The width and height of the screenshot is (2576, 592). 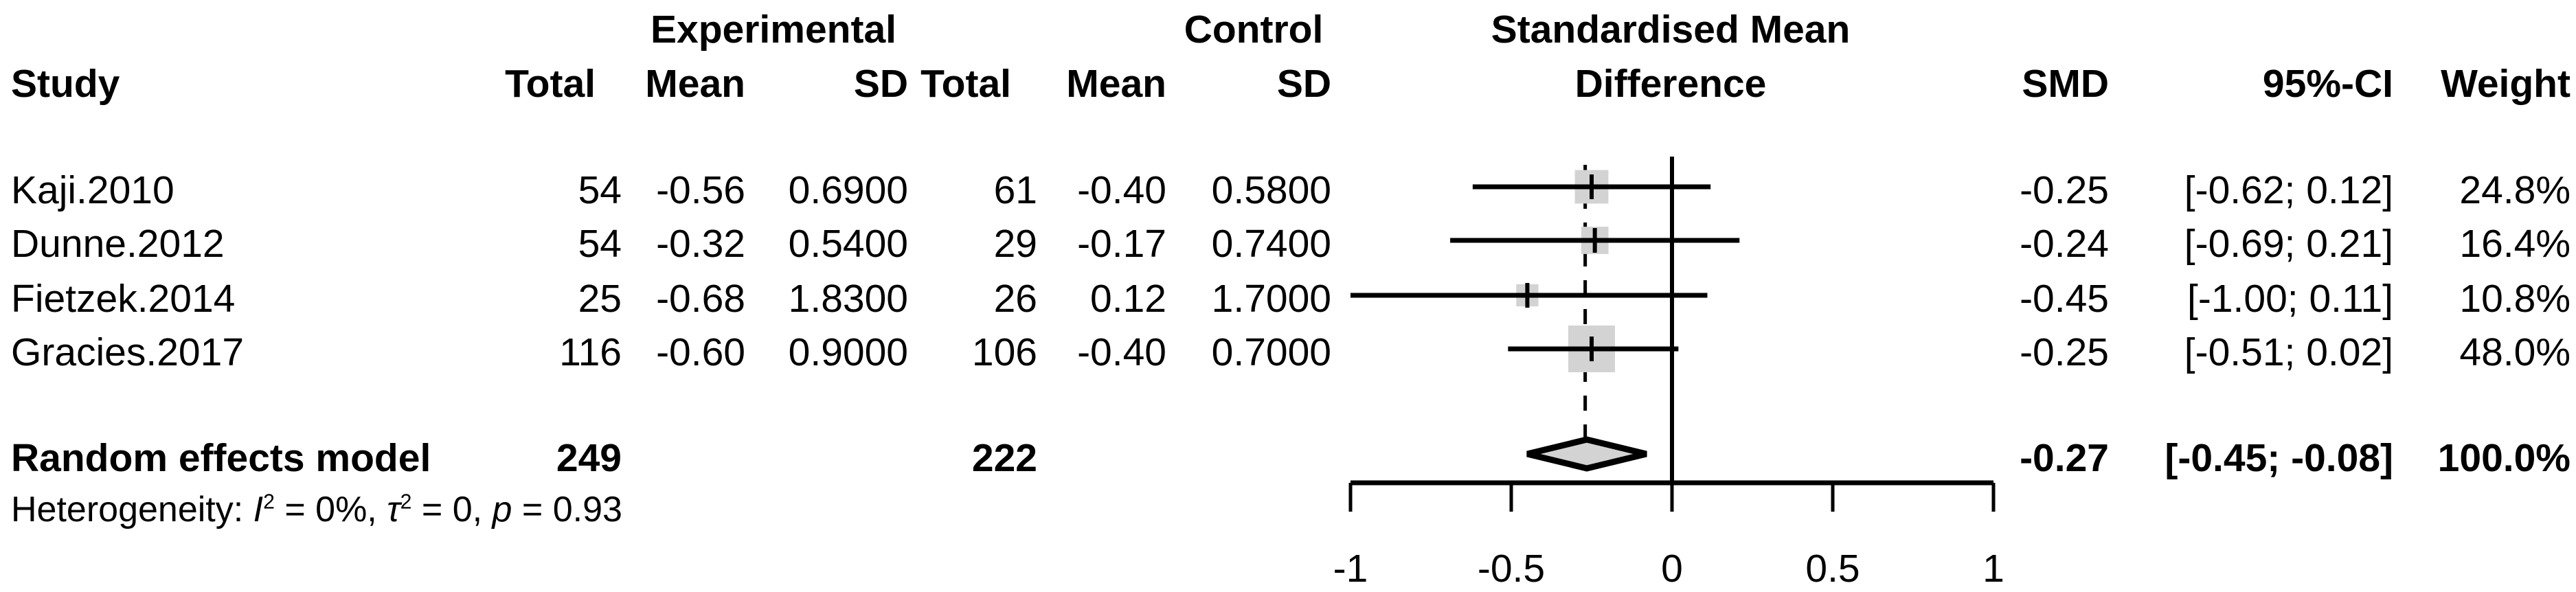 What do you see at coordinates (1004, 352) in the screenshot?
I see `ctrl-total: 106` at bounding box center [1004, 352].